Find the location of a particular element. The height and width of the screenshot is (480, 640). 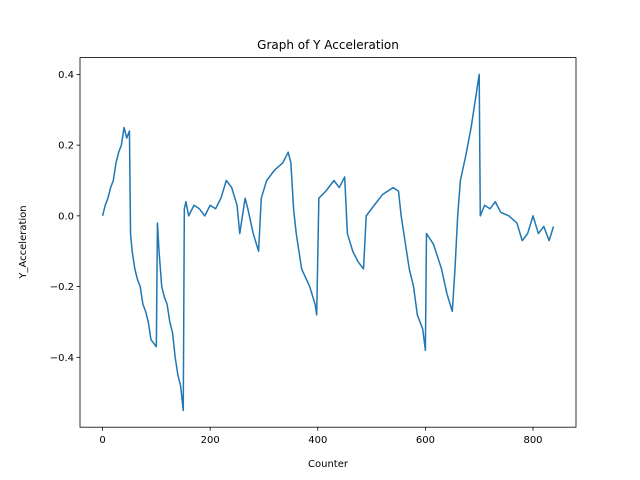

x-tick-label: 400 is located at coordinates (317, 440).